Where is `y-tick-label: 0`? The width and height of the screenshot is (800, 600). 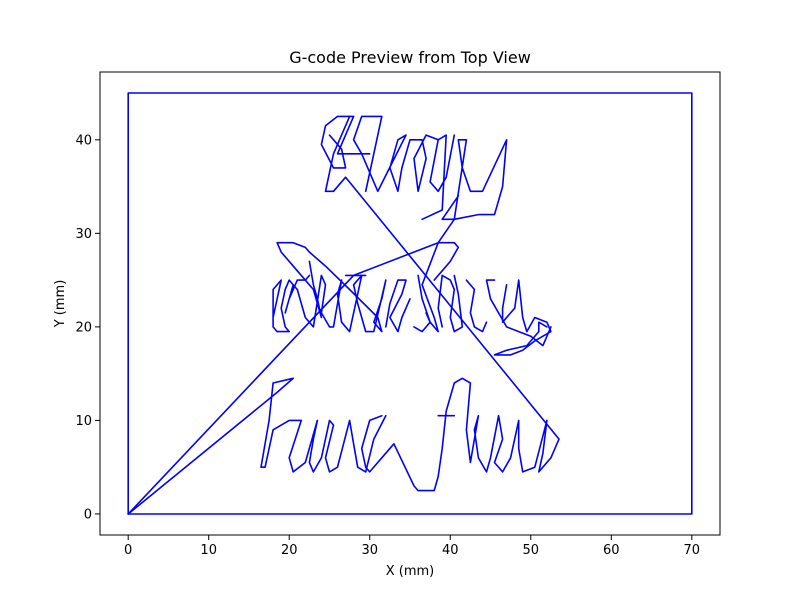
y-tick-label: 0 is located at coordinates (88, 514).